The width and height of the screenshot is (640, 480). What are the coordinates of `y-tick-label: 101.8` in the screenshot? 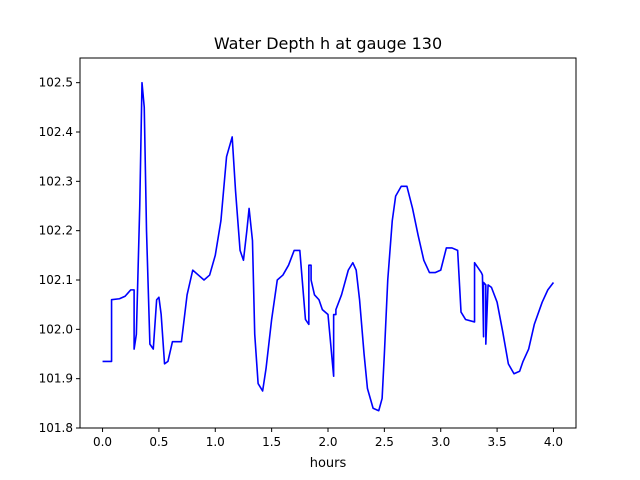 It's located at (56, 428).